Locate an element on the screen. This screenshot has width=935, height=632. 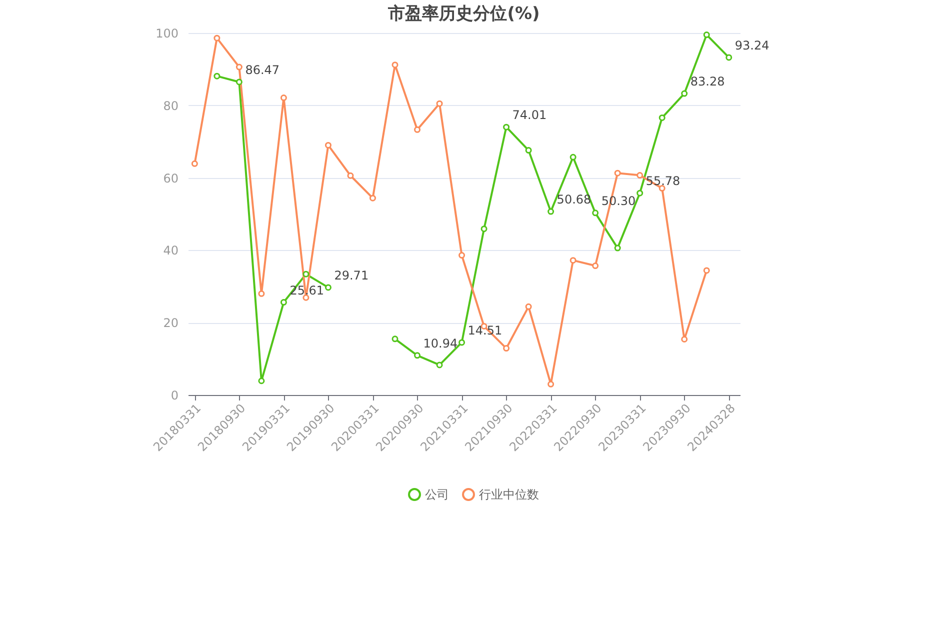
legend-label: 公司 is located at coordinates (437, 495).